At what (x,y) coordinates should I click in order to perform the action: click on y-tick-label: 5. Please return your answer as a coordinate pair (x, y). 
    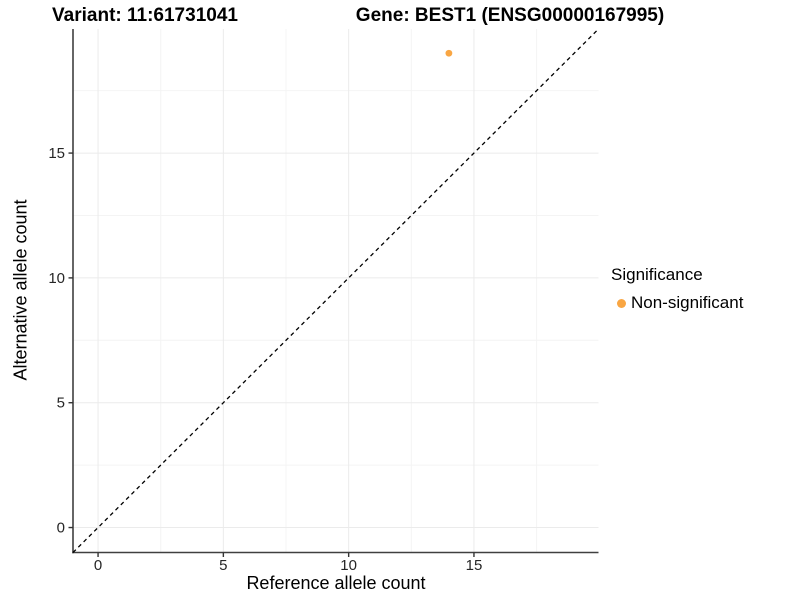
    Looking at the image, I should click on (61, 403).